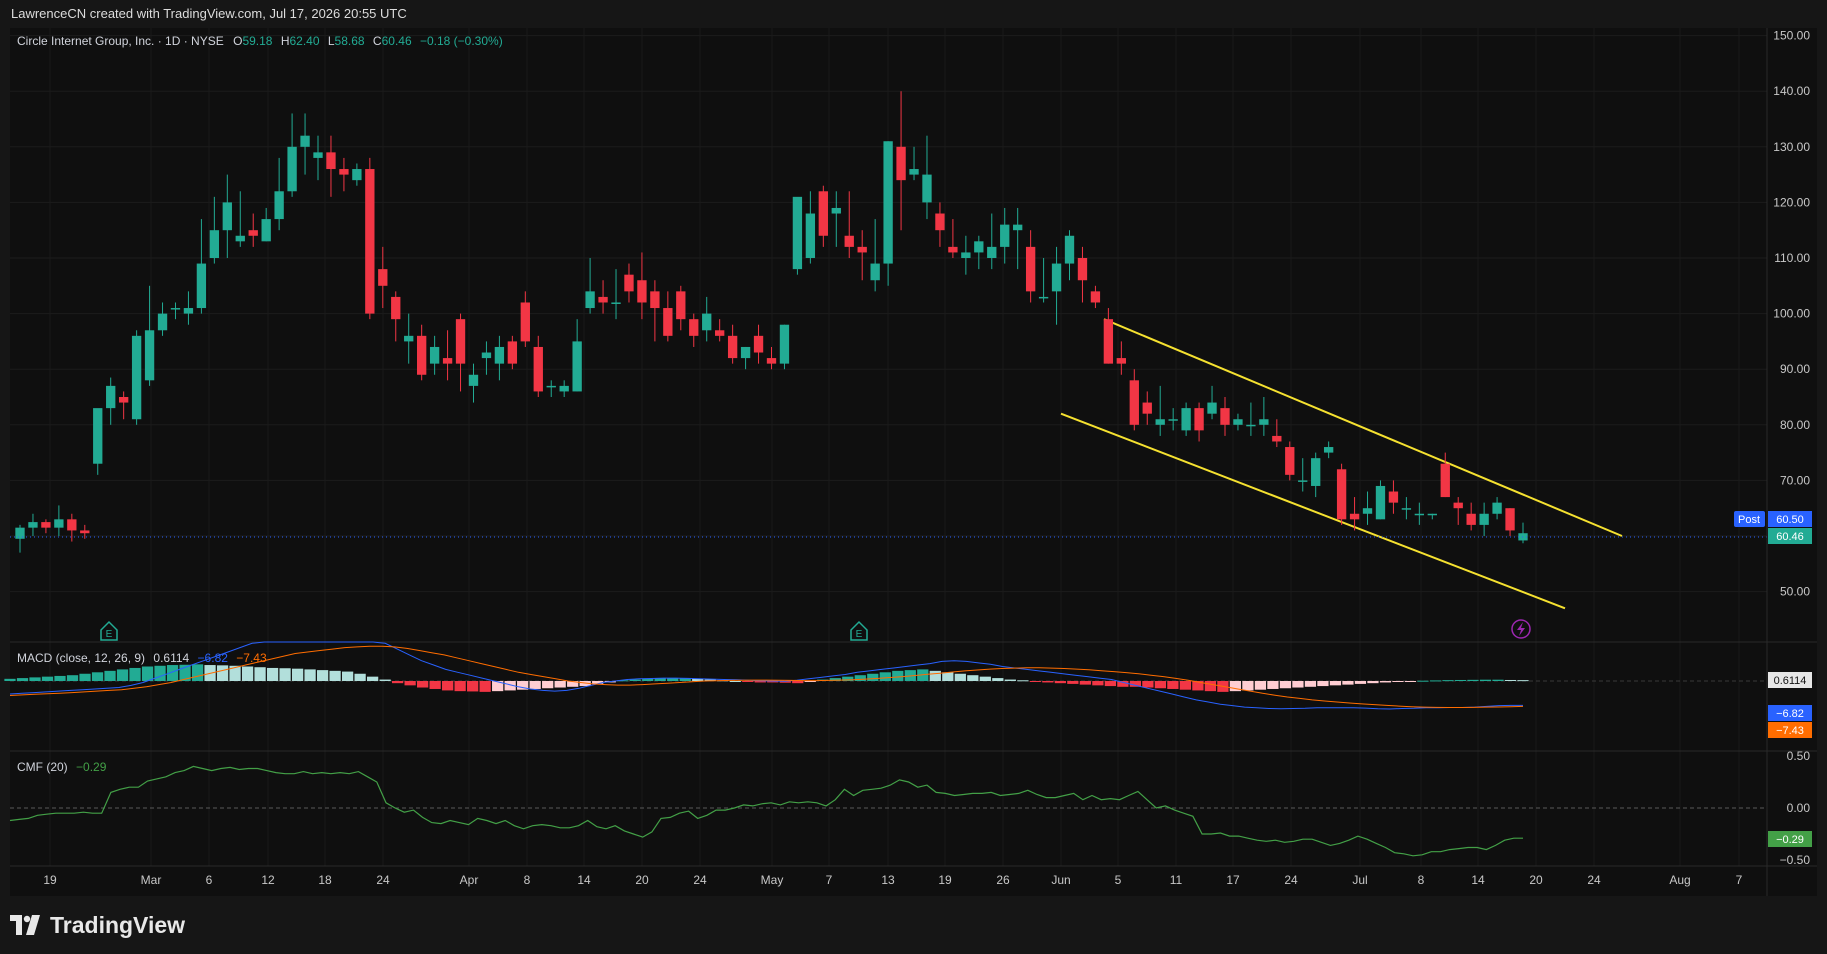 Image resolution: width=1827 pixels, height=954 pixels. Describe the element at coordinates (213, 658) in the screenshot. I see `macd-legend-macd: −6.82` at that location.